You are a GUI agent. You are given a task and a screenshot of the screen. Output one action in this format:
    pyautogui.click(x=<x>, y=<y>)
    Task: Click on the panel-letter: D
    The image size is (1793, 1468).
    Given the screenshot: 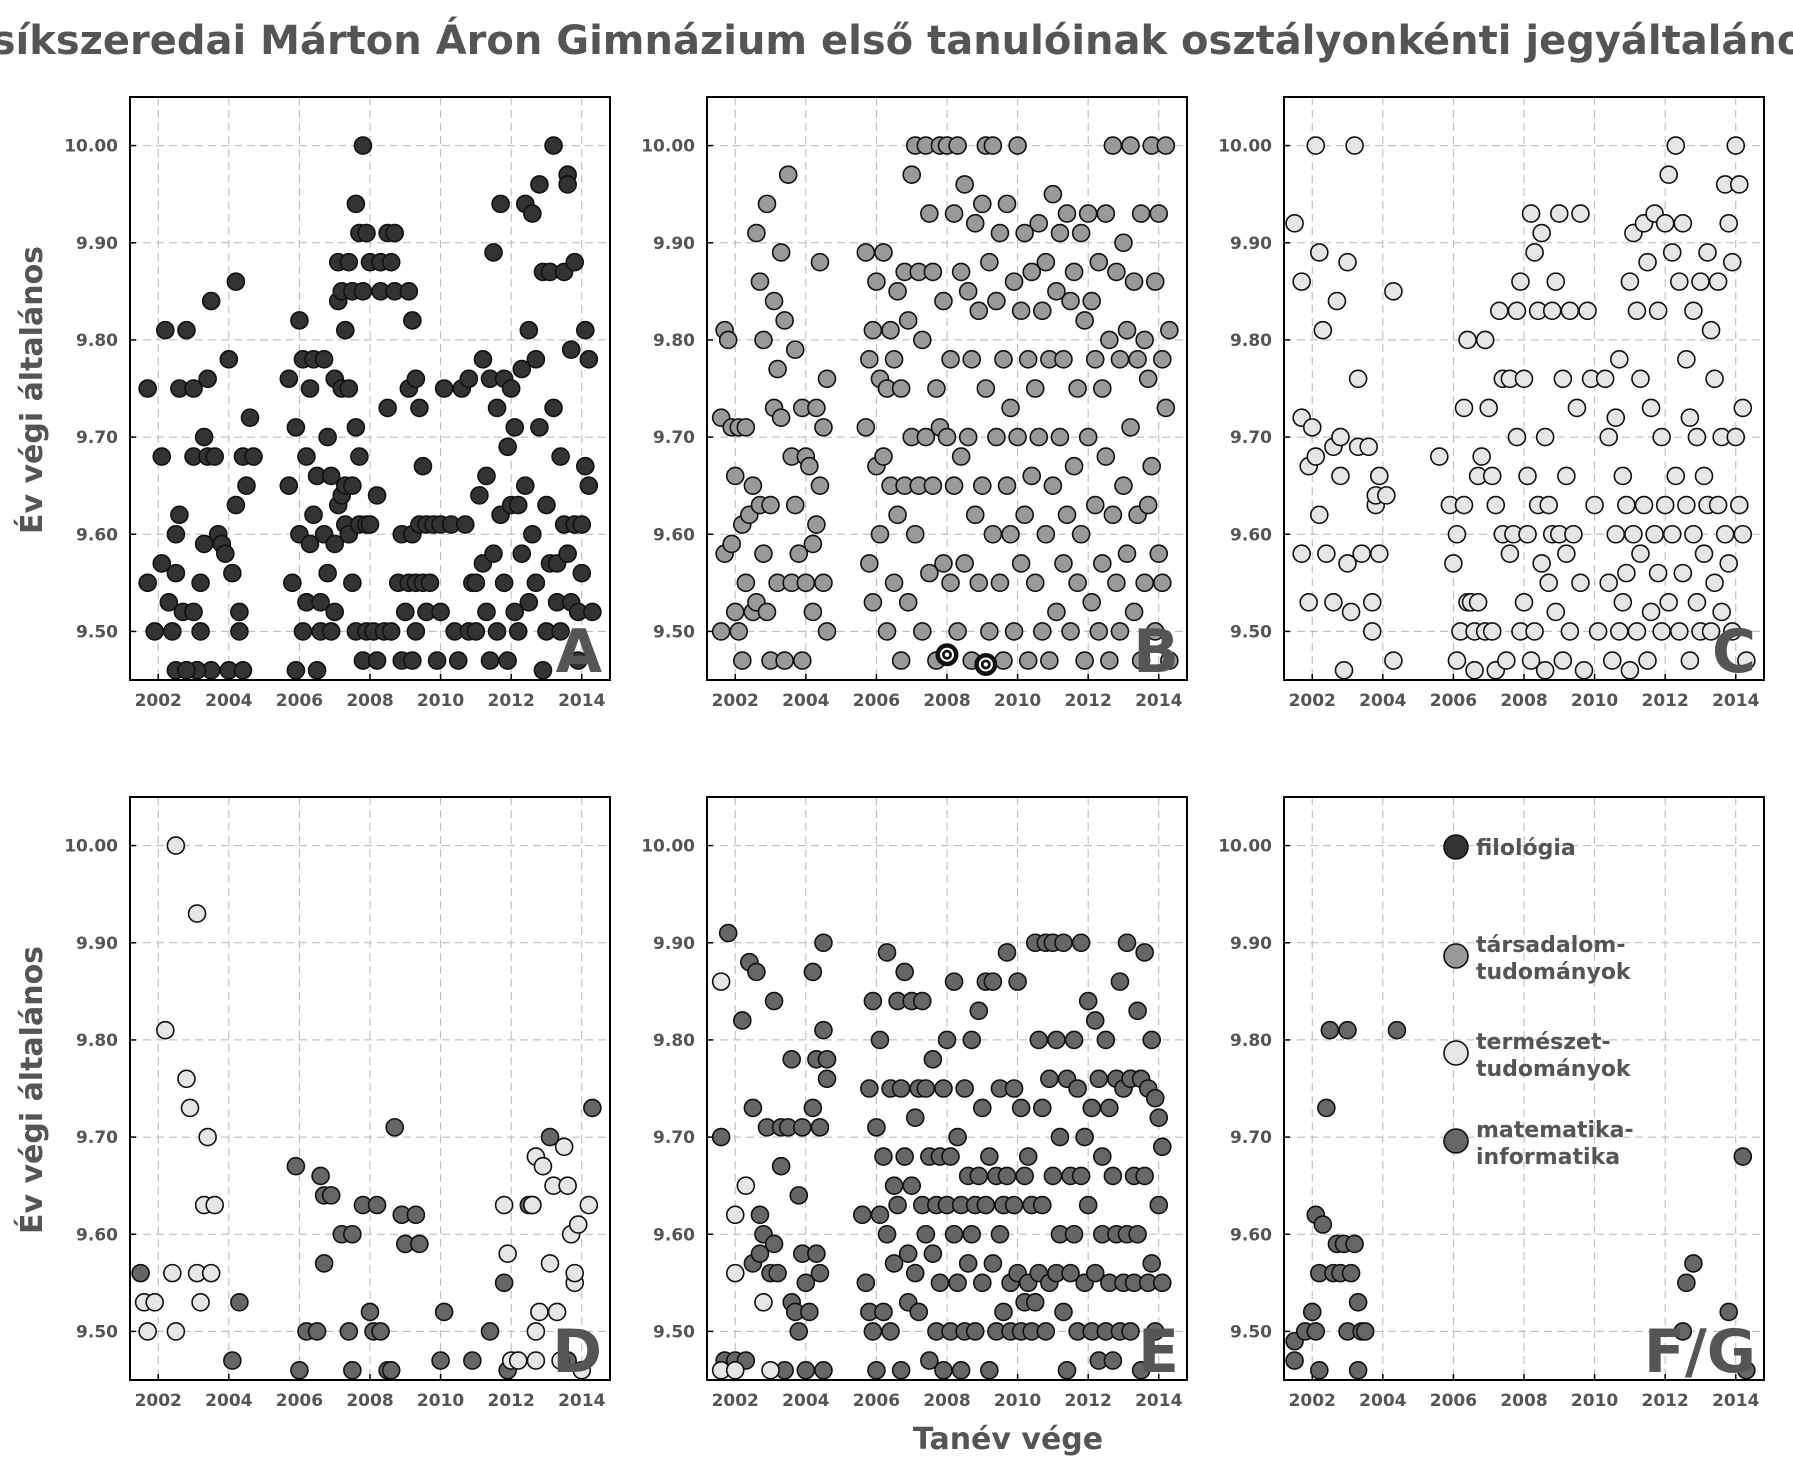 What is the action you would take?
    pyautogui.click(x=577, y=1352)
    